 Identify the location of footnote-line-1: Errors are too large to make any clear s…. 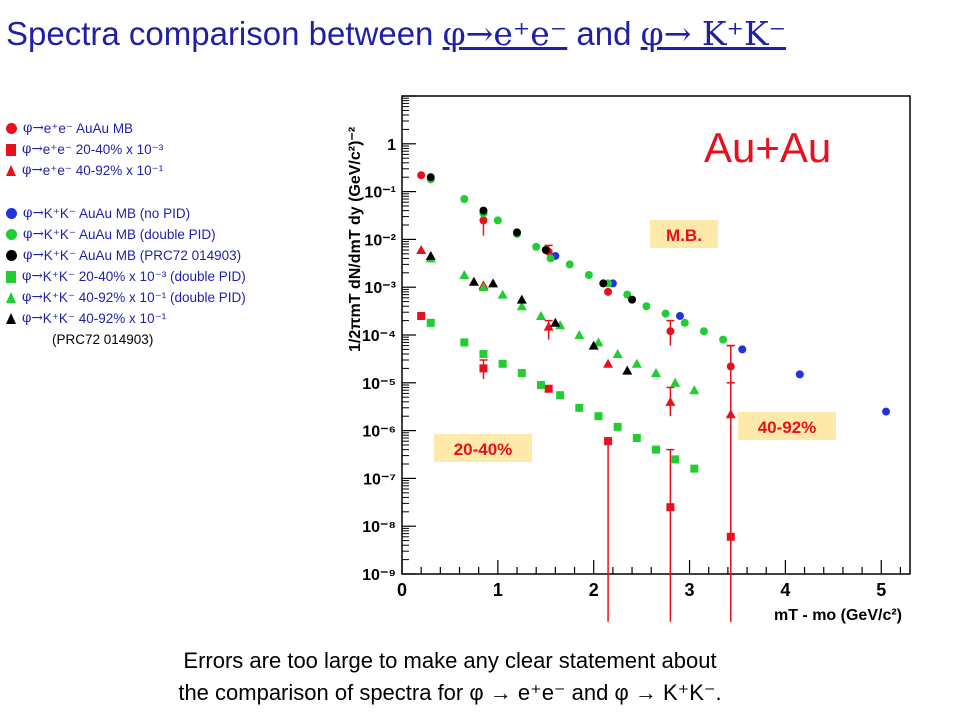
(450, 660).